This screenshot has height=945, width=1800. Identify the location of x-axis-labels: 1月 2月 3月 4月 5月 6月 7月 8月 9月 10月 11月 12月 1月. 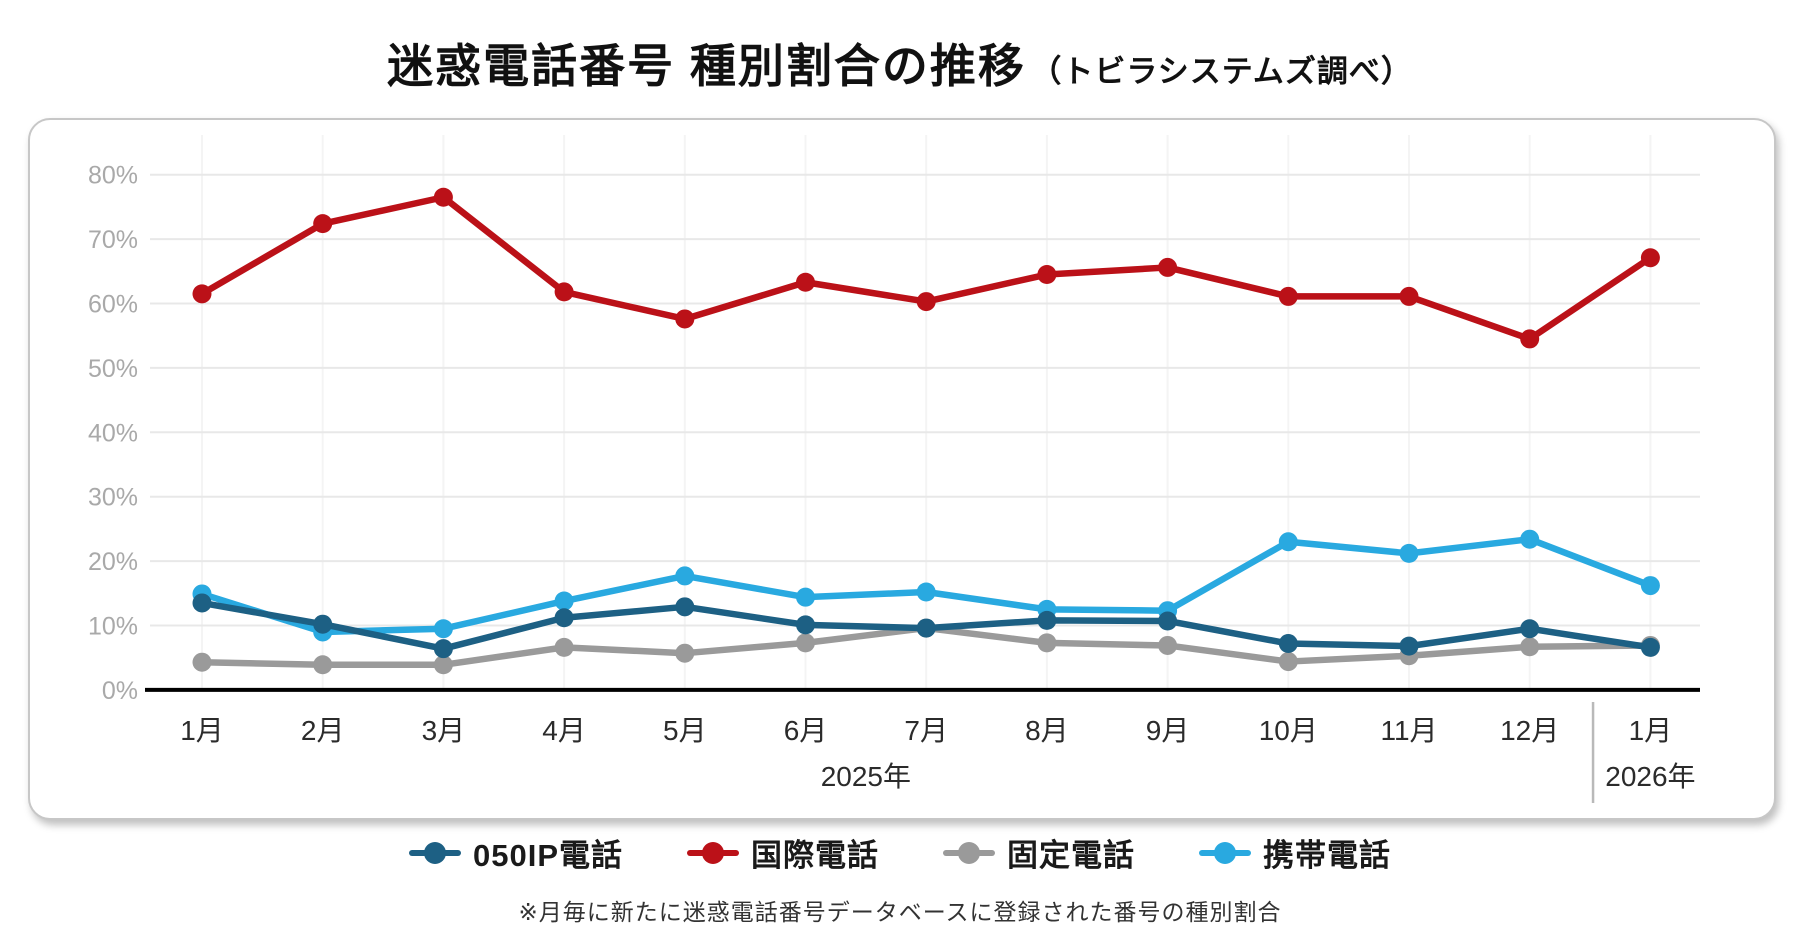
(926, 730).